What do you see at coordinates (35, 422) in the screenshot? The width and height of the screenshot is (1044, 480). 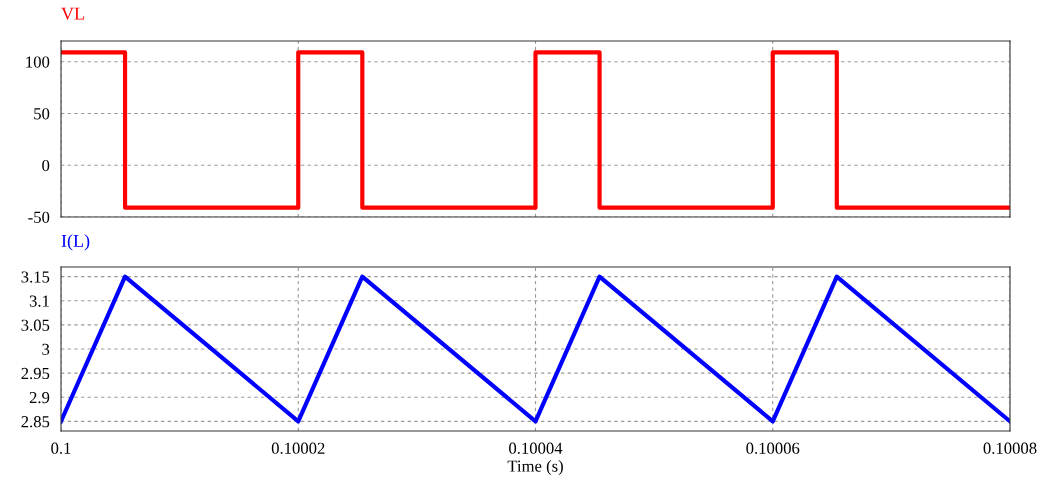 I see `y-tick-label: 2.85` at bounding box center [35, 422].